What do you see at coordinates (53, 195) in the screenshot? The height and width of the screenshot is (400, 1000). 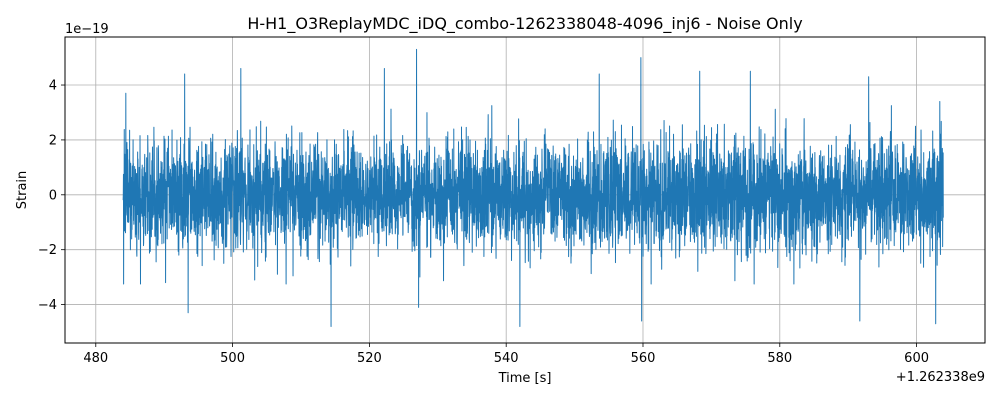 I see `y-tick-label: 0` at bounding box center [53, 195].